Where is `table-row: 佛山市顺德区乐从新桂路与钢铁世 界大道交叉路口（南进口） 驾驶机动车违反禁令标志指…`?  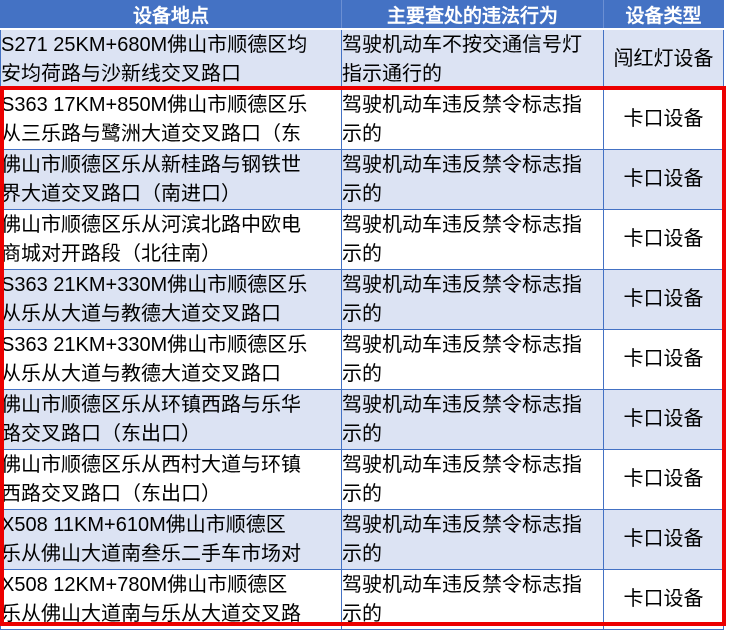
table-row: 佛山市顺德区乐从新桂路与钢铁世 界大道交叉路口（南进口） 驾驶机动车违反禁令标志指… is located at coordinates (362, 179).